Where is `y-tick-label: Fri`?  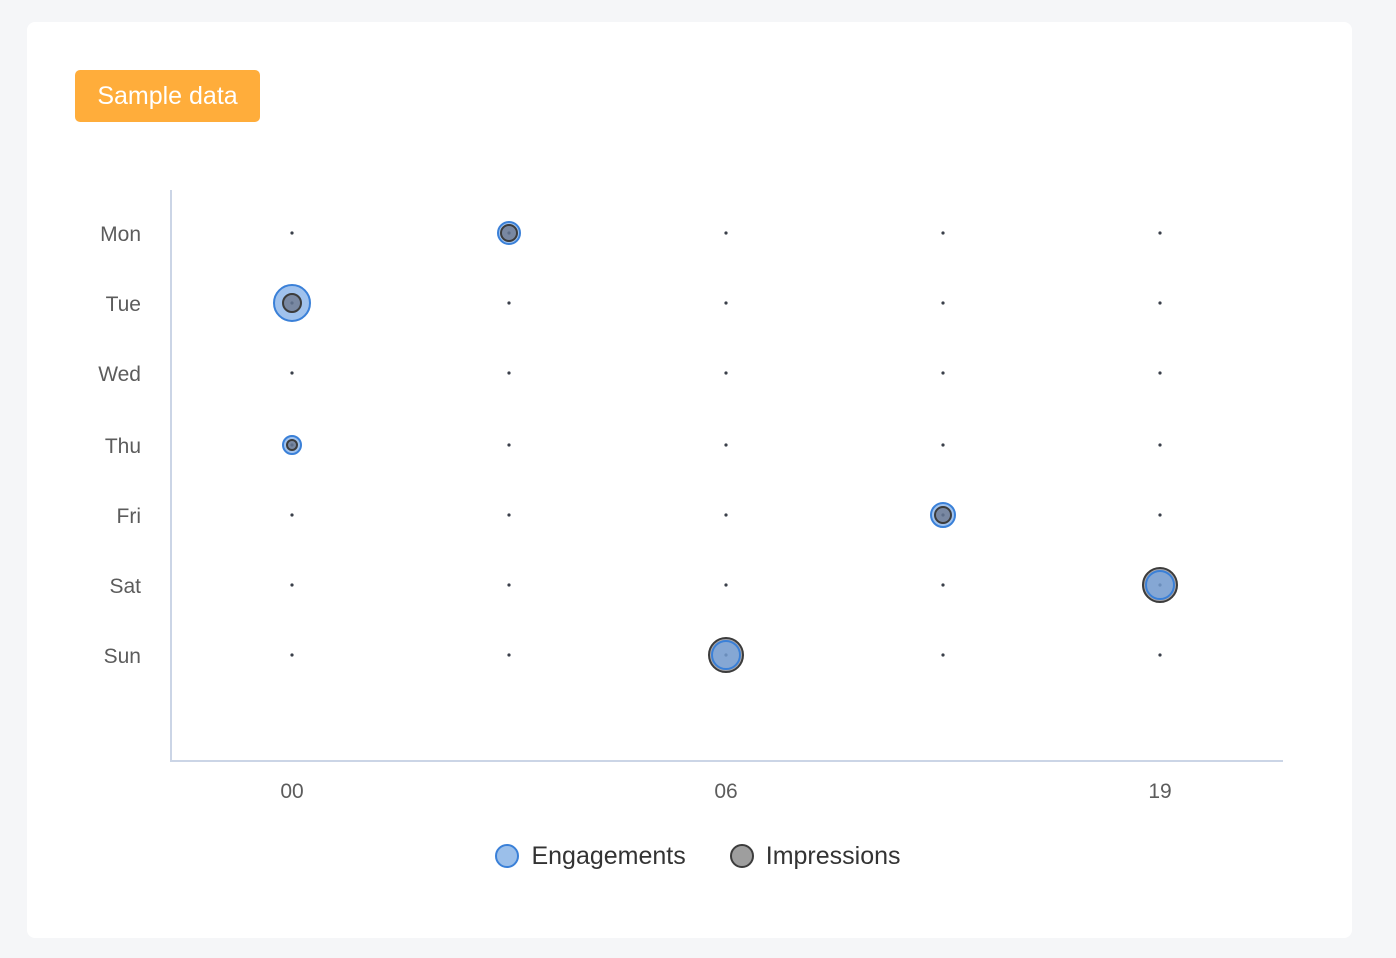
y-tick-label: Fri is located at coordinates (129, 516).